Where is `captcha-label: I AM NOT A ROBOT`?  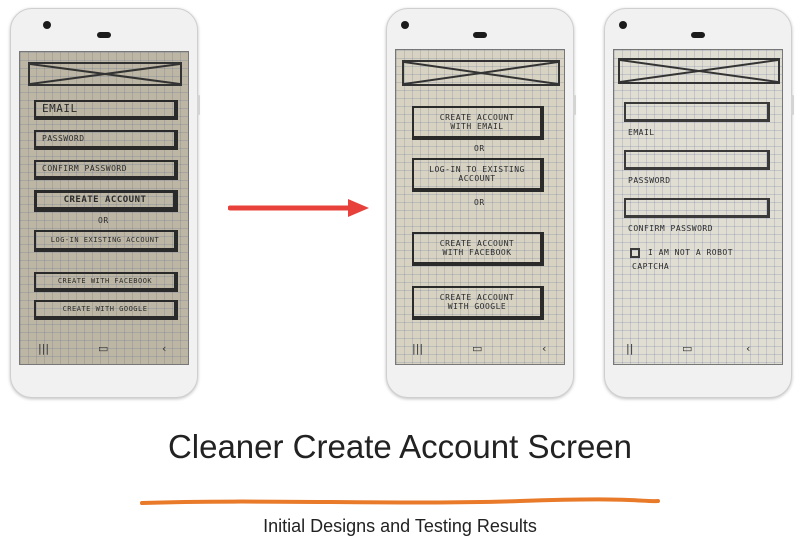
captcha-label: I AM NOT A ROBOT is located at coordinates (691, 252).